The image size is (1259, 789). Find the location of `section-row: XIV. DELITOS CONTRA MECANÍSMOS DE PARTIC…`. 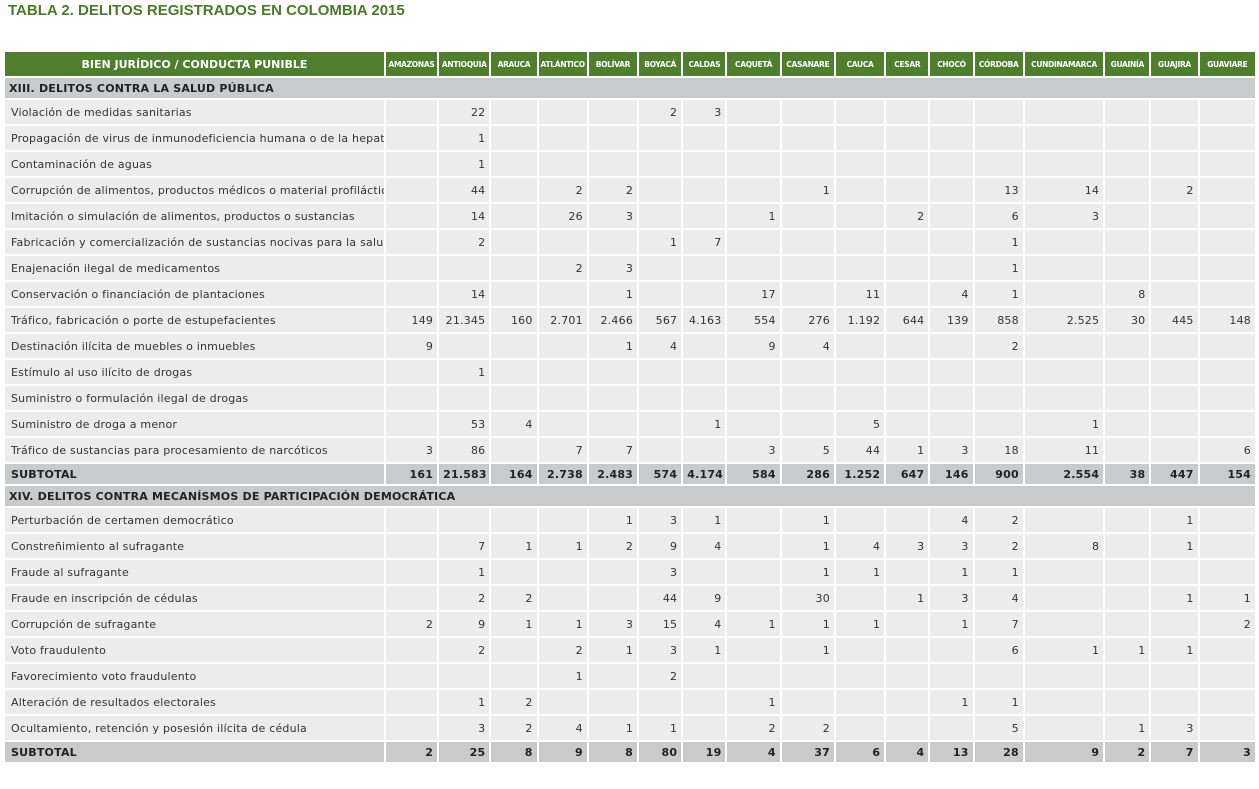

section-row: XIV. DELITOS CONTRA MECANÍSMOS DE PARTIC… is located at coordinates (630, 496).